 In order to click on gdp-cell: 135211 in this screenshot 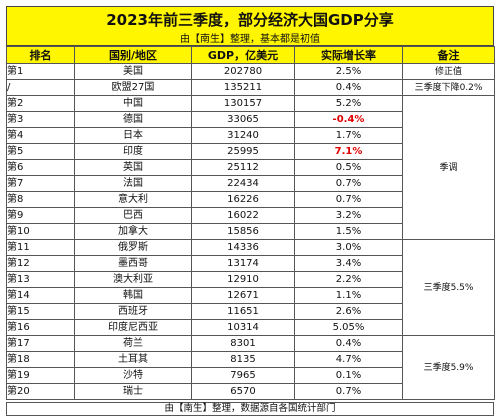, I will do `click(243, 87)`.